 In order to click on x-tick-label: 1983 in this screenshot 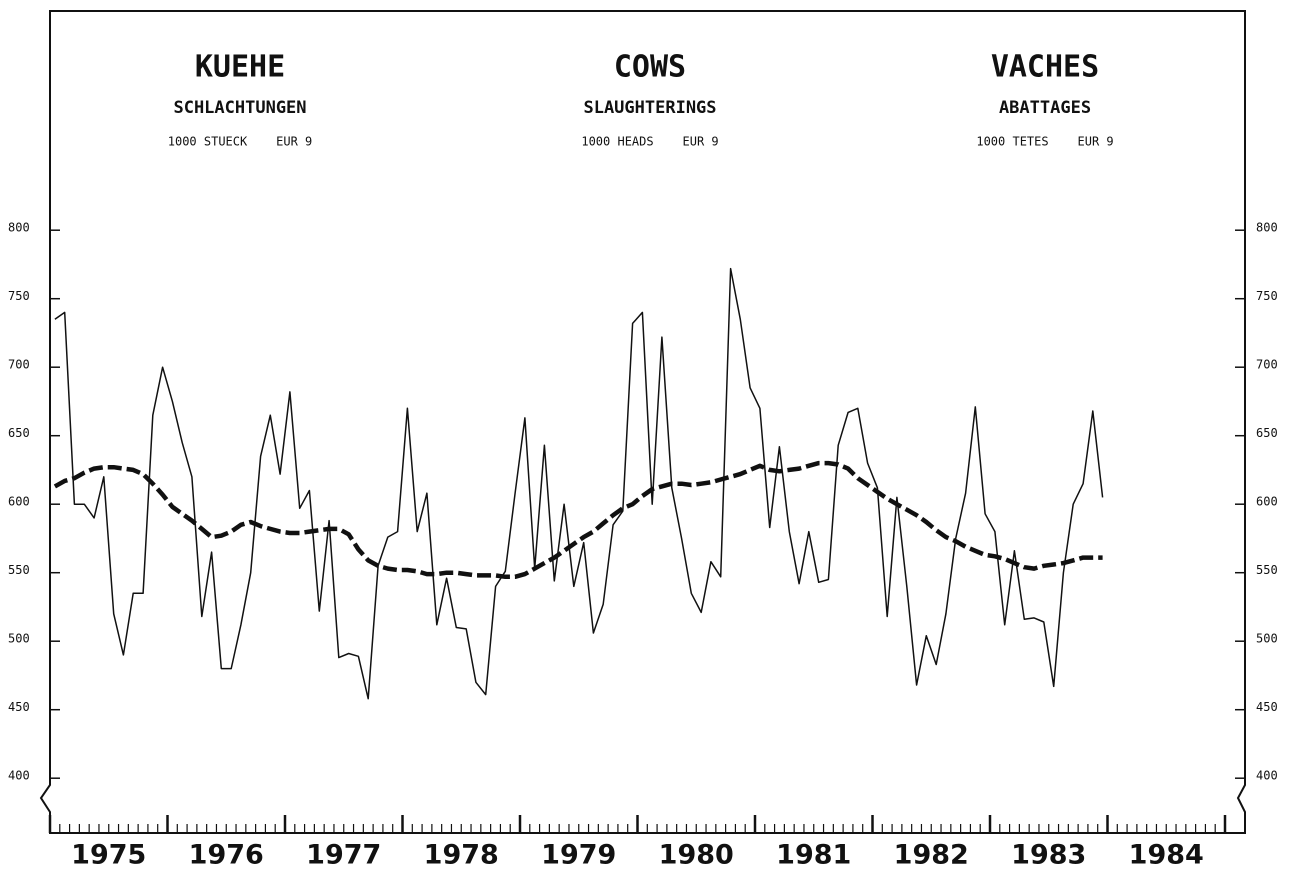, I will do `click(1048, 855)`.